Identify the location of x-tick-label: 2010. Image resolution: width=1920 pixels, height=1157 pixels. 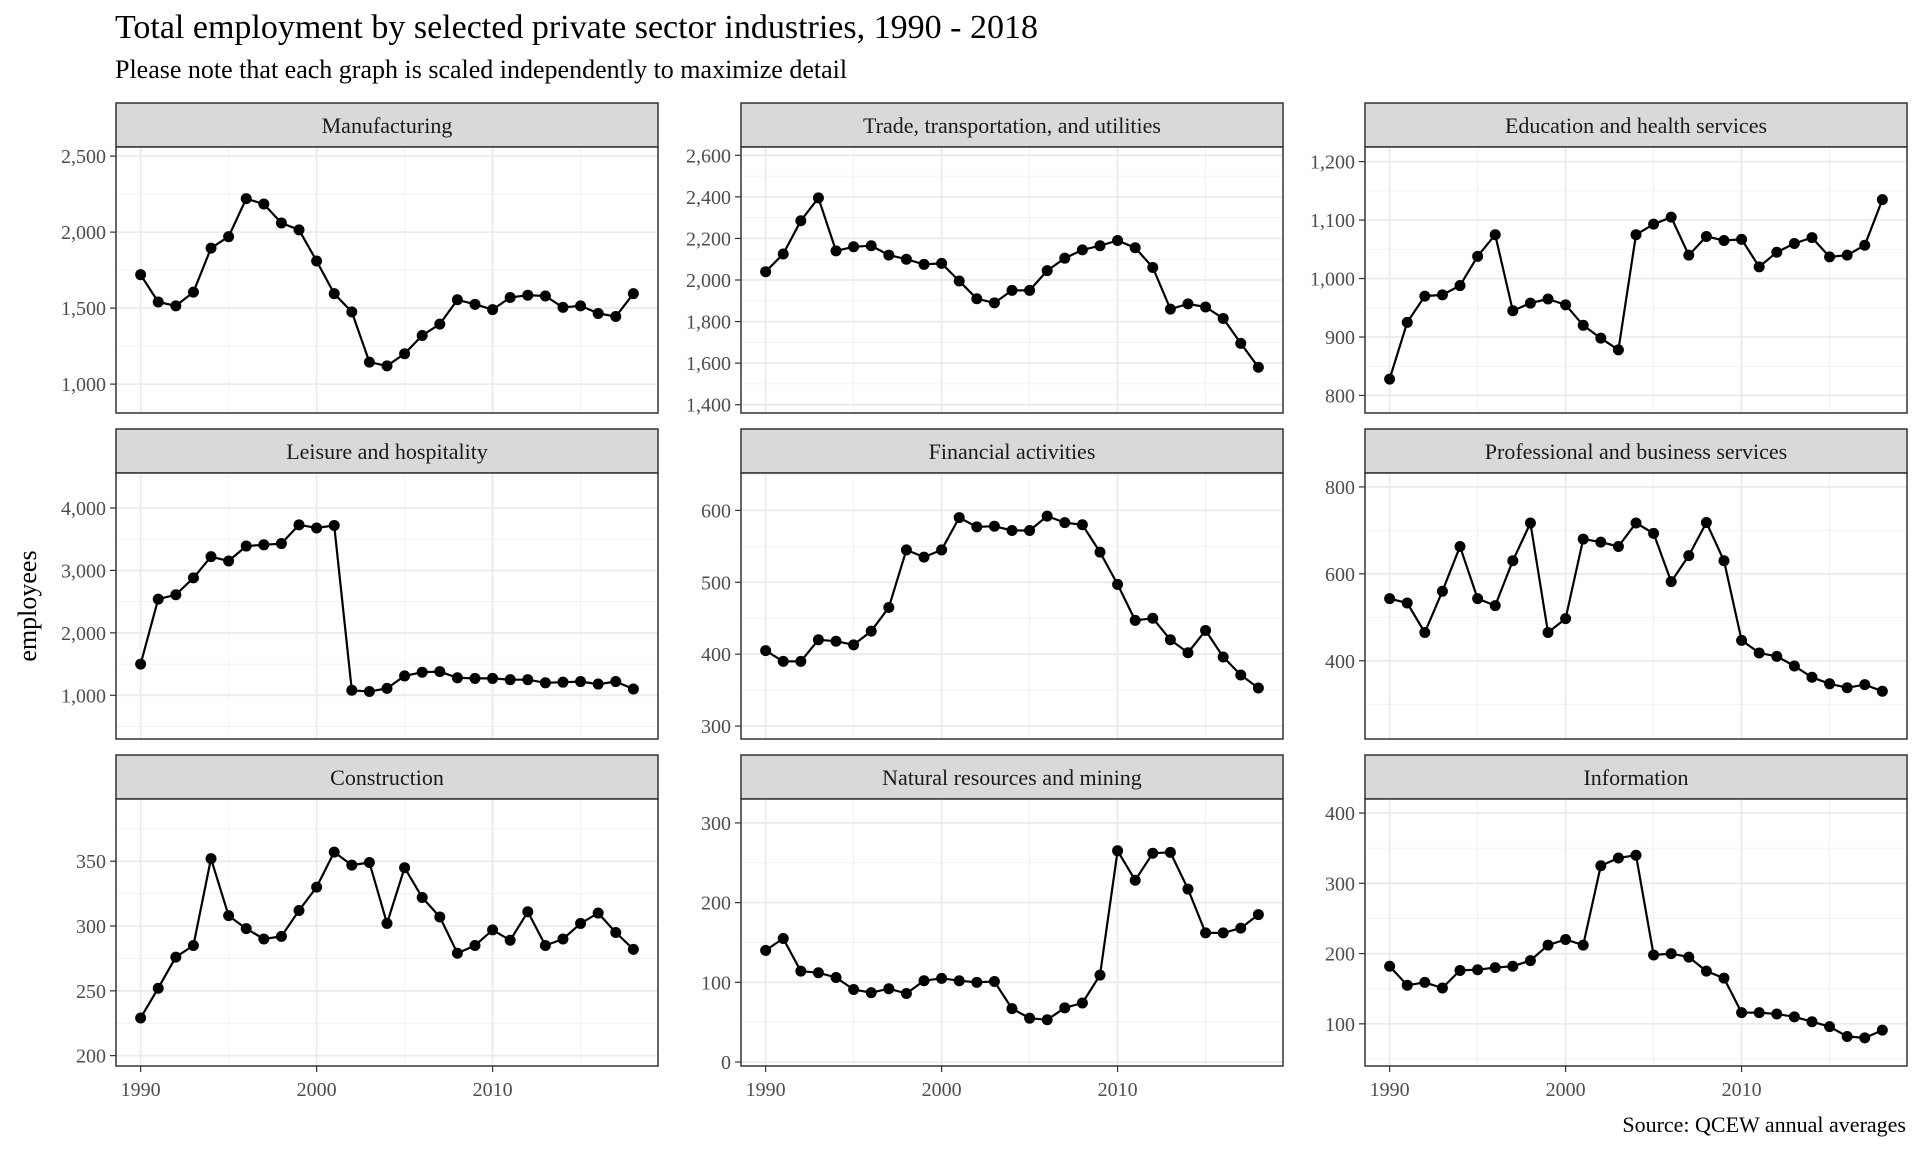
(1118, 1090).